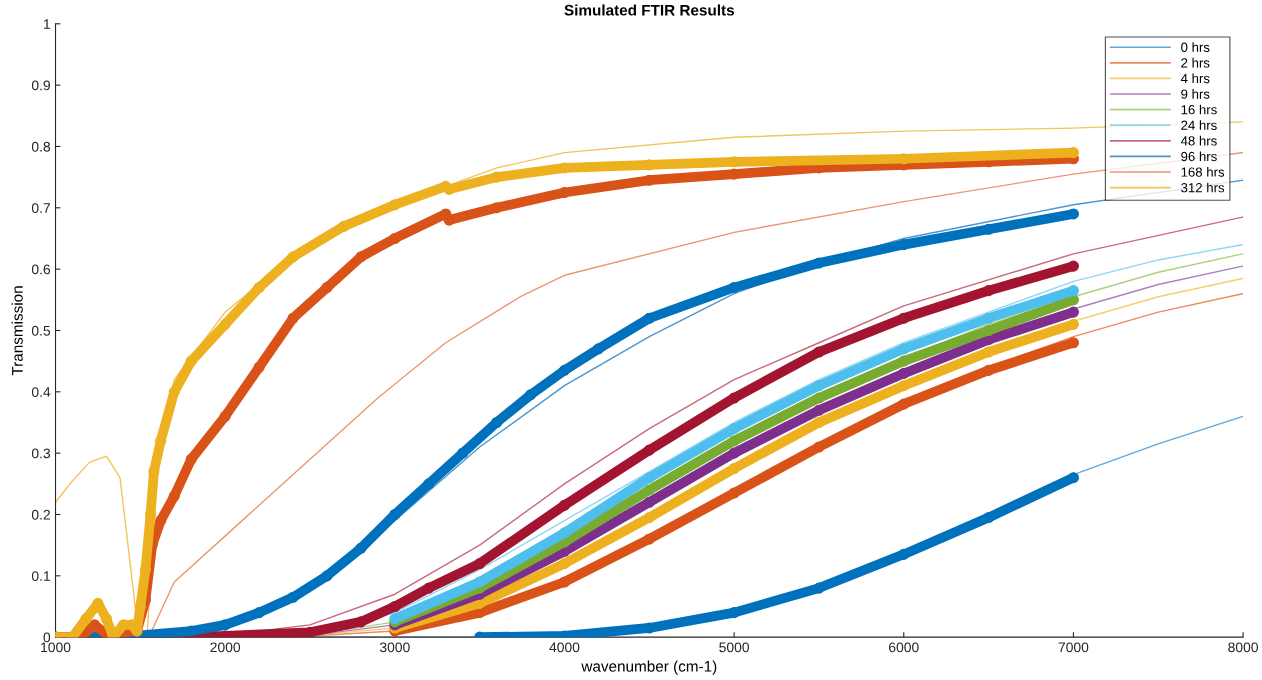 This screenshot has height=680, width=1262. I want to click on legend-label: 0 hrs, so click(1195, 47).